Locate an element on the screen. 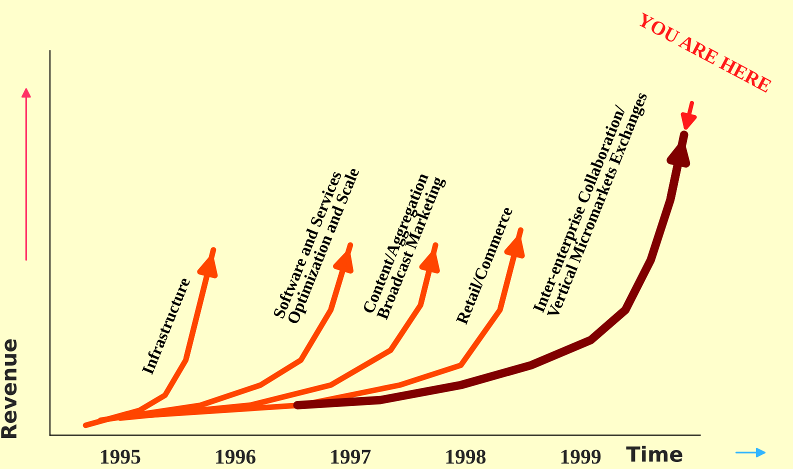  x-tick-label: 1997 is located at coordinates (351, 457).